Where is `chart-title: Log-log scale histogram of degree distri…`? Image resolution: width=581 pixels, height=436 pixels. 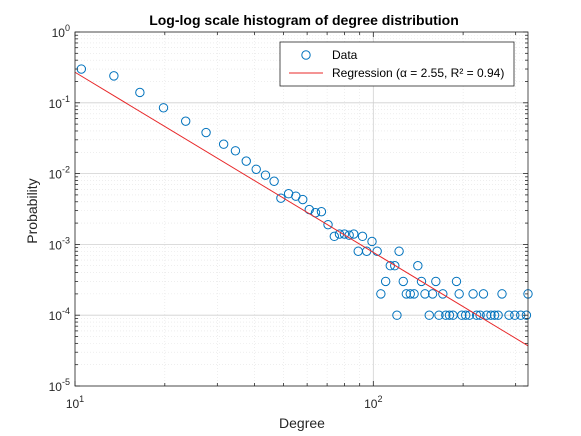 chart-title: Log-log scale histogram of degree distri… is located at coordinates (304, 20).